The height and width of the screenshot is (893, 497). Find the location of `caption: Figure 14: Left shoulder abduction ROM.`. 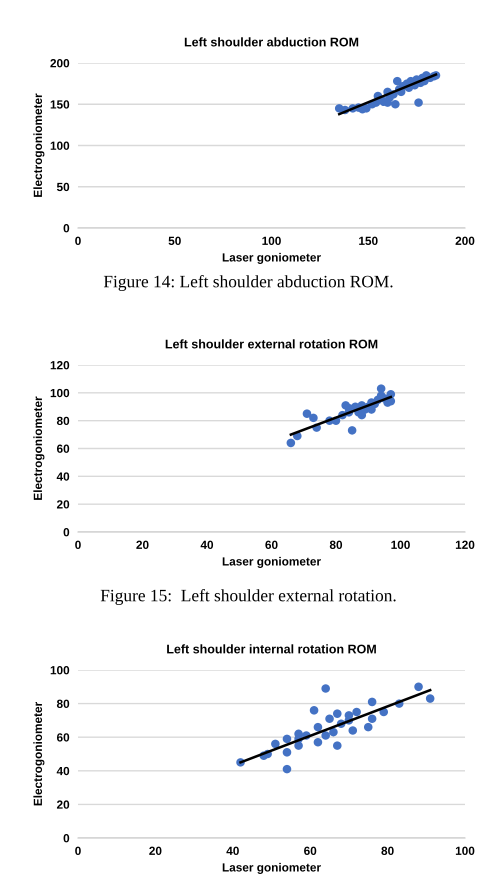

caption: Figure 14: Left shoulder abduction ROM. is located at coordinates (248, 283).